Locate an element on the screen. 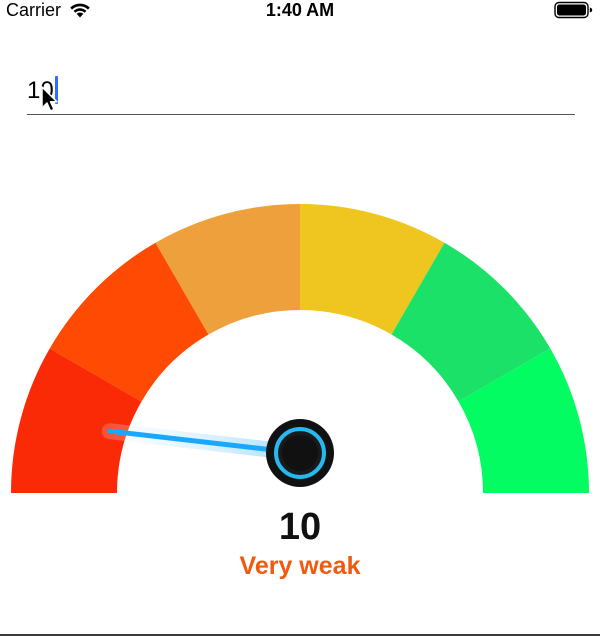 This screenshot has width=600, height=636. mouse-pointer-icon is located at coordinates (49, 99).